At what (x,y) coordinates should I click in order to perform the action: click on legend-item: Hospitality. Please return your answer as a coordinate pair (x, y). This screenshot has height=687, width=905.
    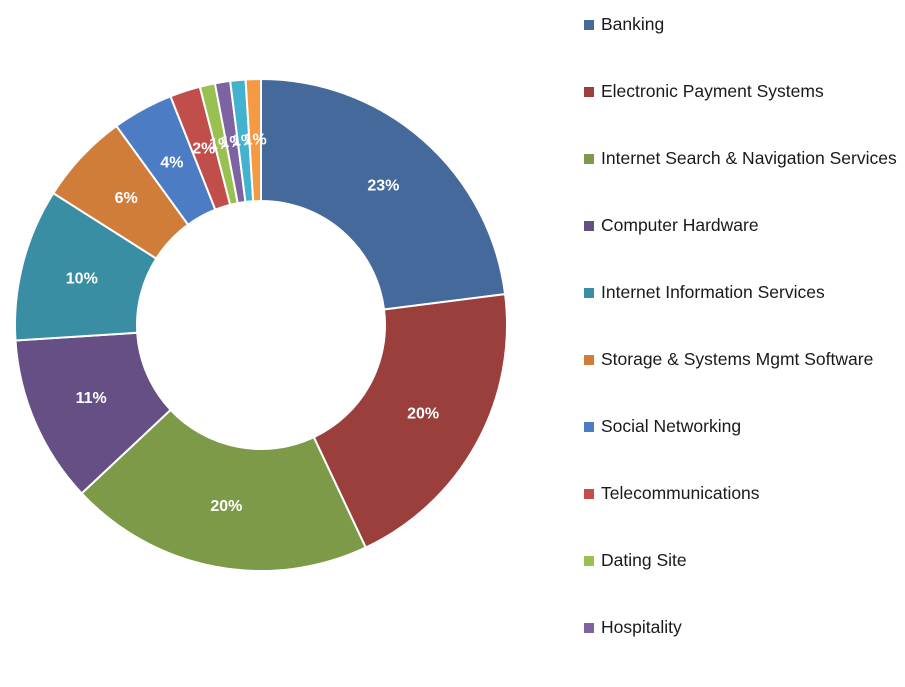
    Looking at the image, I should click on (743, 648).